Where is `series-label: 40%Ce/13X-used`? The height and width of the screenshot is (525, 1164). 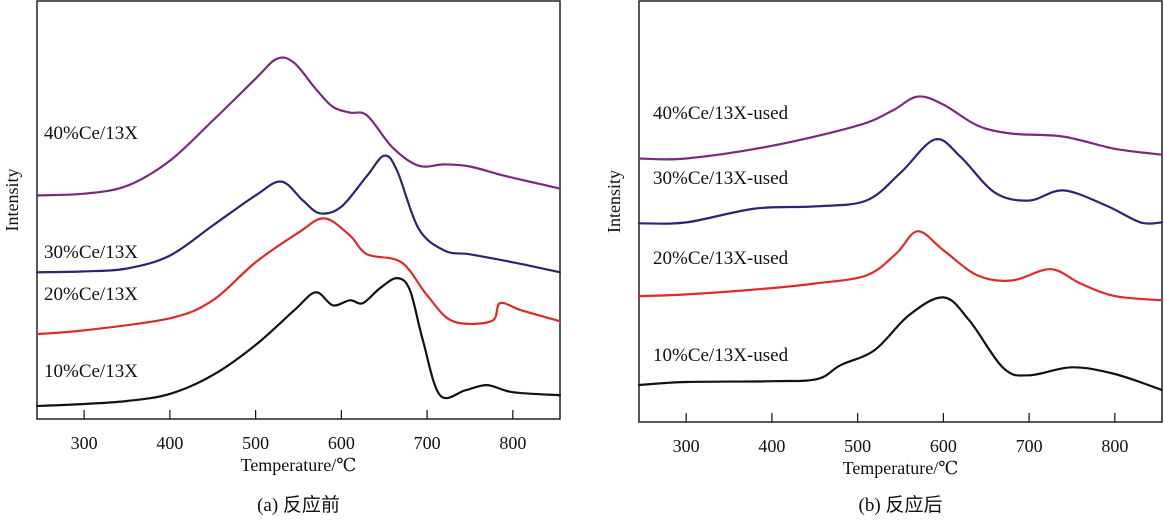
series-label: 40%Ce/13X-used is located at coordinates (721, 113).